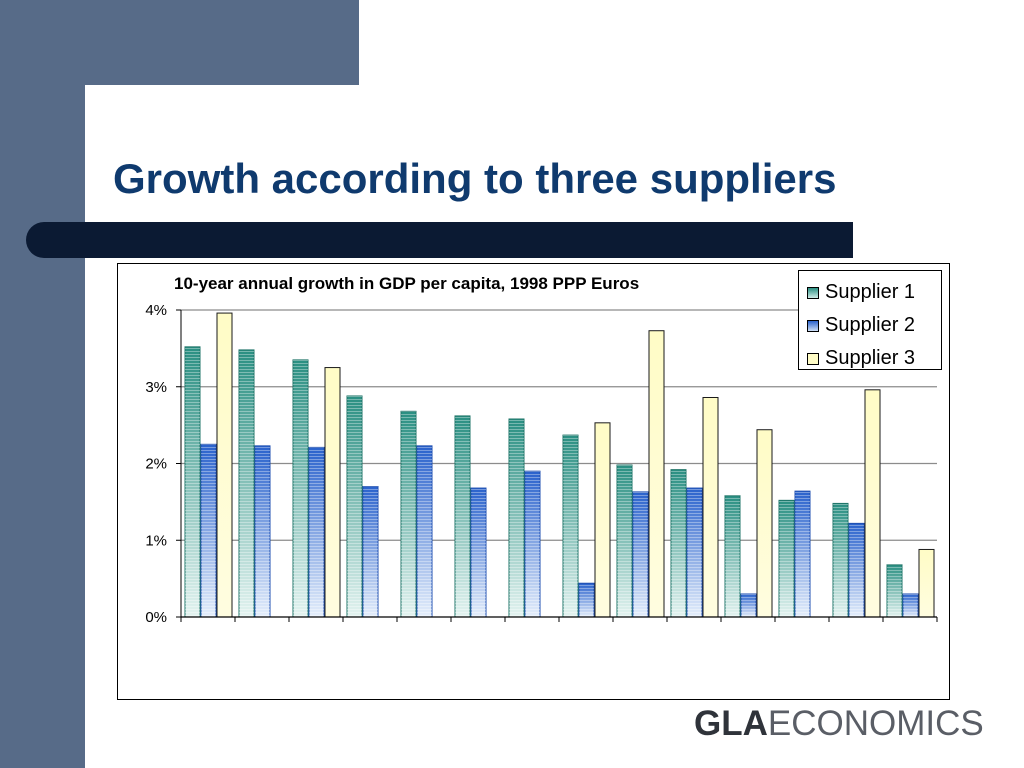 The height and width of the screenshot is (768, 1024). Describe the element at coordinates (731, 723) in the screenshot. I see `logo-bold-text: GLA` at that location.